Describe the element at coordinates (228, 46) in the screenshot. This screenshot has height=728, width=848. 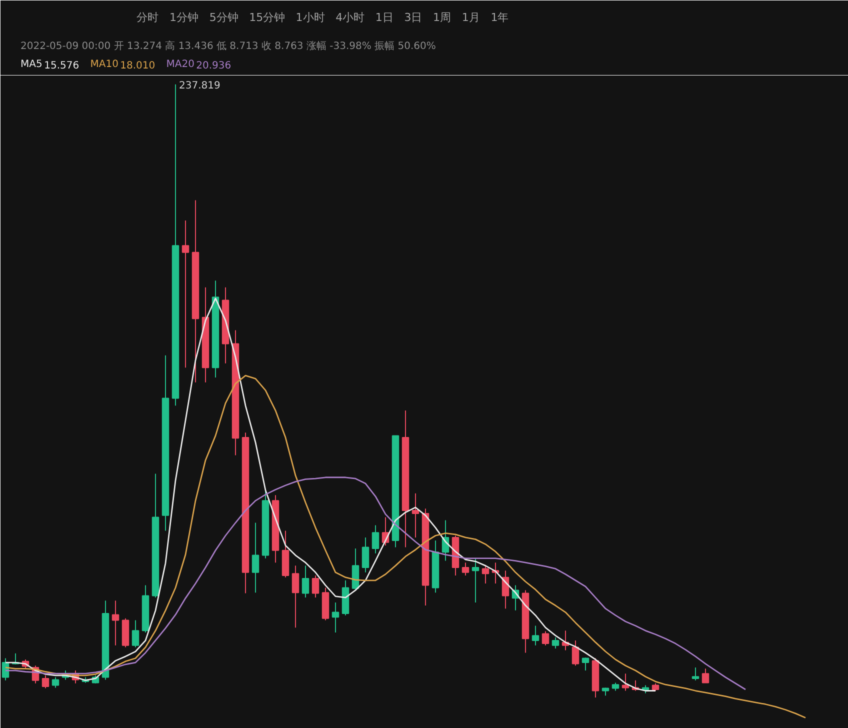
I see `text: 2022-05-09 00:00 开 13.274 高 13.436 低 8.713 收 8.763 涨幅 -33.98% 振幅 50.60%` at that location.